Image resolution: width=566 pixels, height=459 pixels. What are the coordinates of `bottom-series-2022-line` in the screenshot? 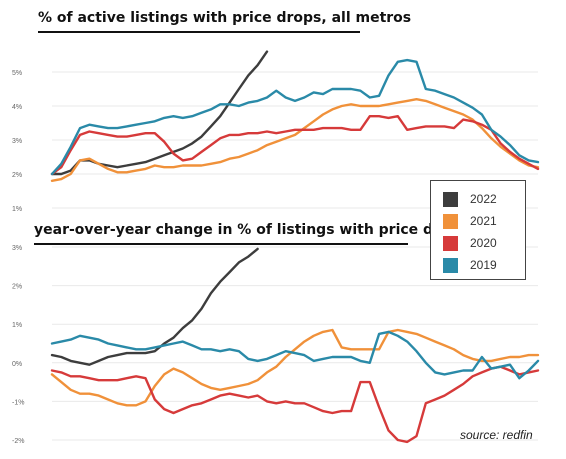 It's located at (154, 306).